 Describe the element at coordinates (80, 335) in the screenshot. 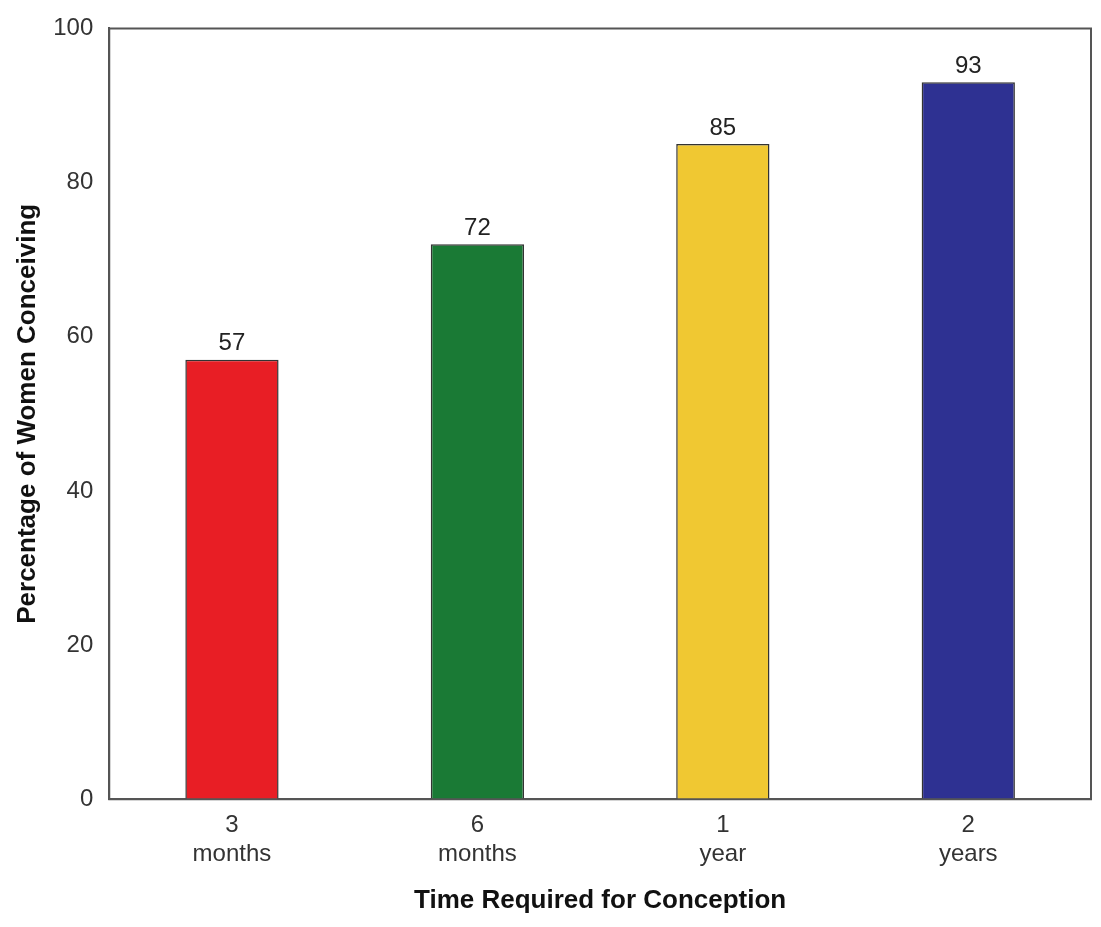

I see `y-tick-label: 60` at that location.